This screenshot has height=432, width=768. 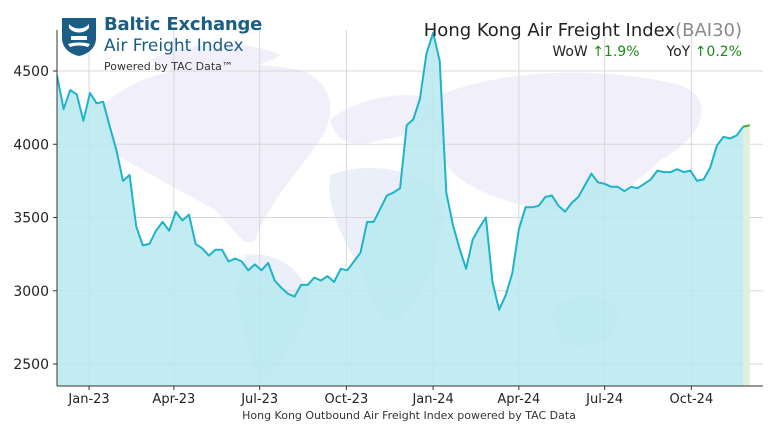 I want to click on y-axis: 2500 3000 3500 4000 4500, so click(x=35, y=218).